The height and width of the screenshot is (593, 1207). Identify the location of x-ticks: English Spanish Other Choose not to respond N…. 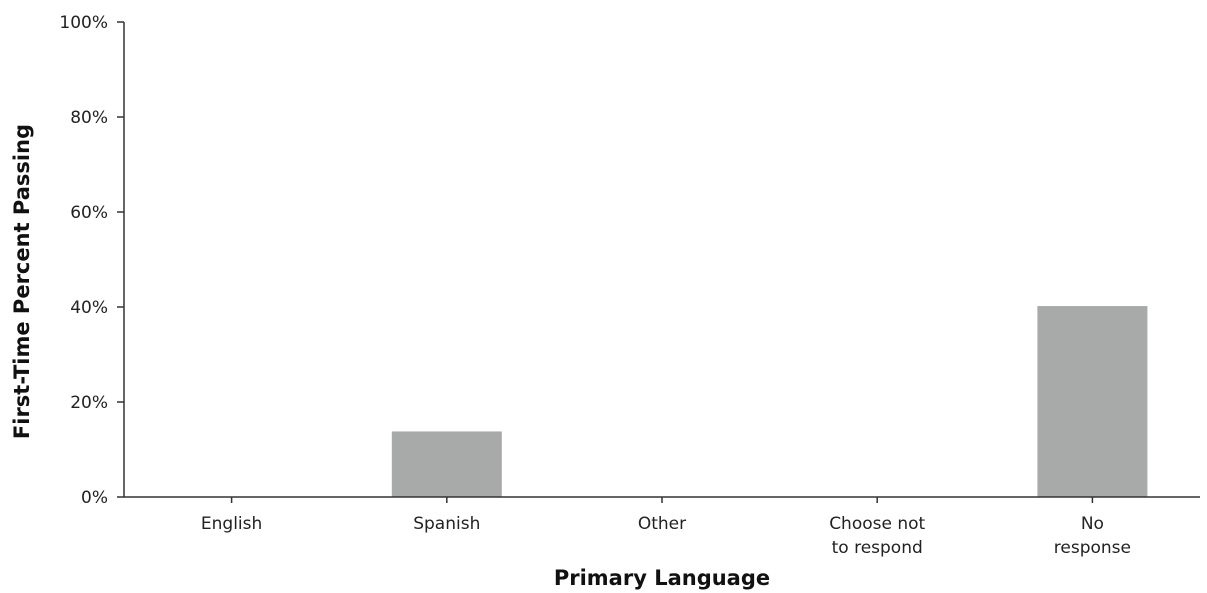
(666, 527).